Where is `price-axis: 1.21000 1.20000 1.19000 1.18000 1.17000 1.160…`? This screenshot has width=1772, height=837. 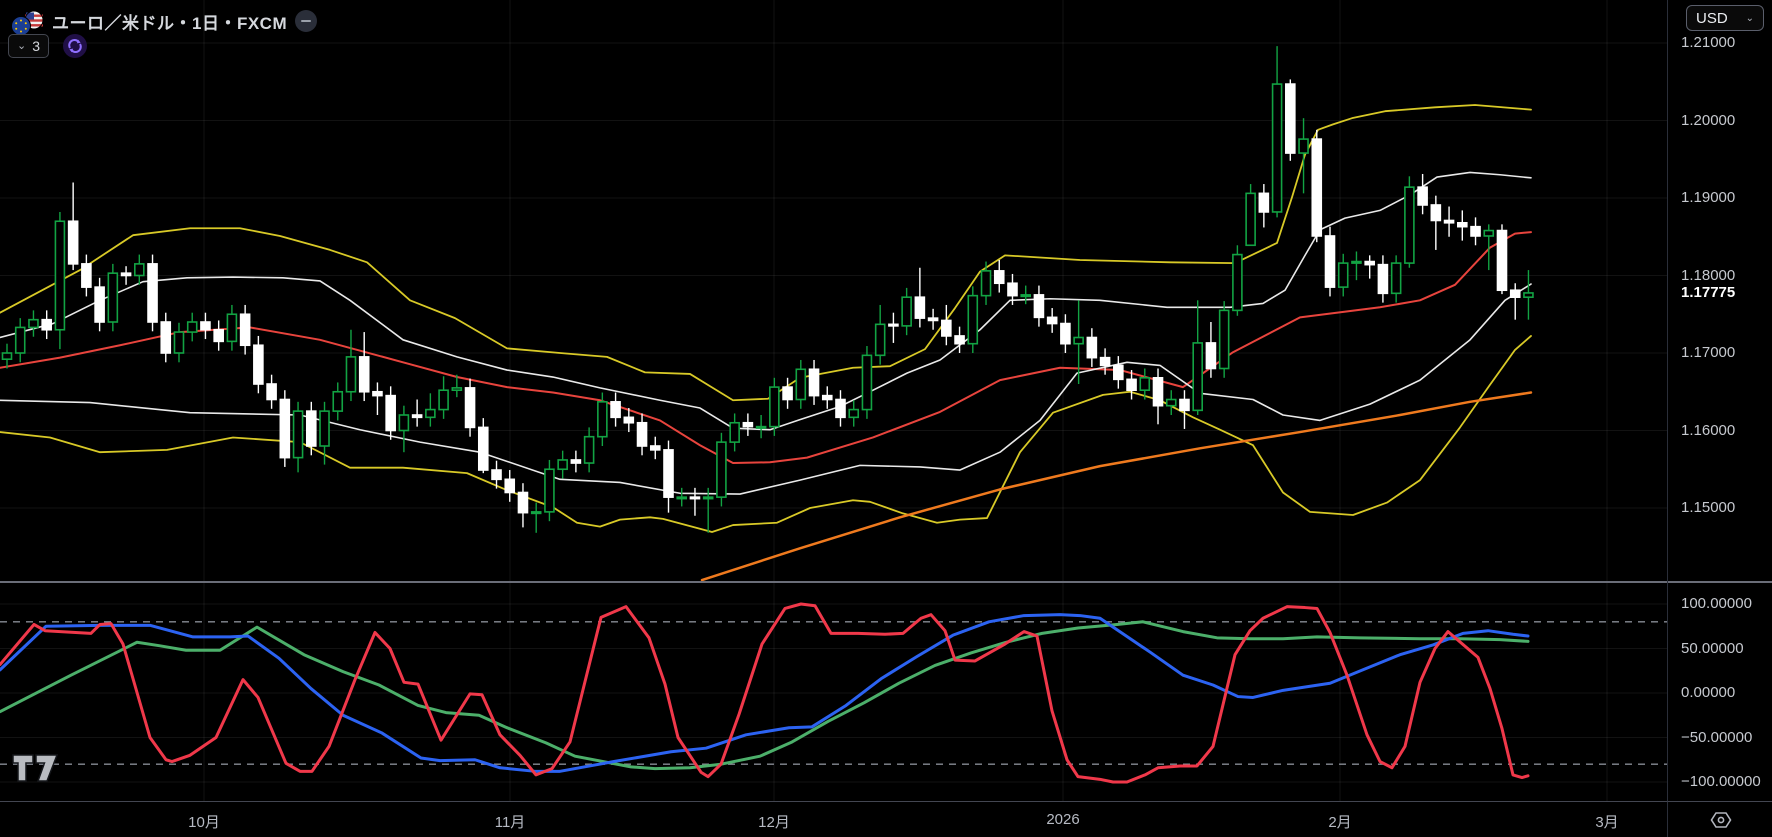
price-axis: 1.21000 1.20000 1.19000 1.18000 1.17000 1.160… is located at coordinates (1719, 400).